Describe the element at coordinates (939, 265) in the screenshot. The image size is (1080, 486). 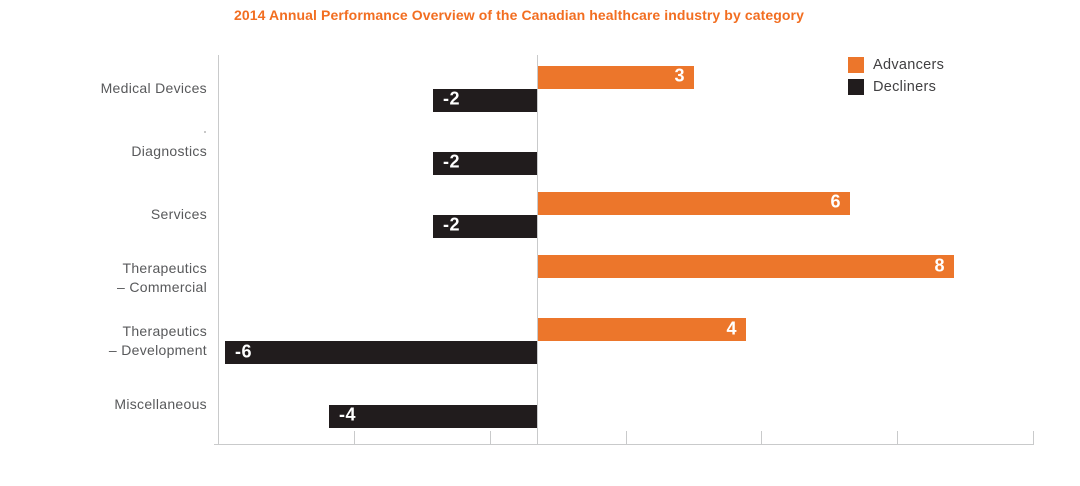
I see `bar-value-label: 8` at that location.